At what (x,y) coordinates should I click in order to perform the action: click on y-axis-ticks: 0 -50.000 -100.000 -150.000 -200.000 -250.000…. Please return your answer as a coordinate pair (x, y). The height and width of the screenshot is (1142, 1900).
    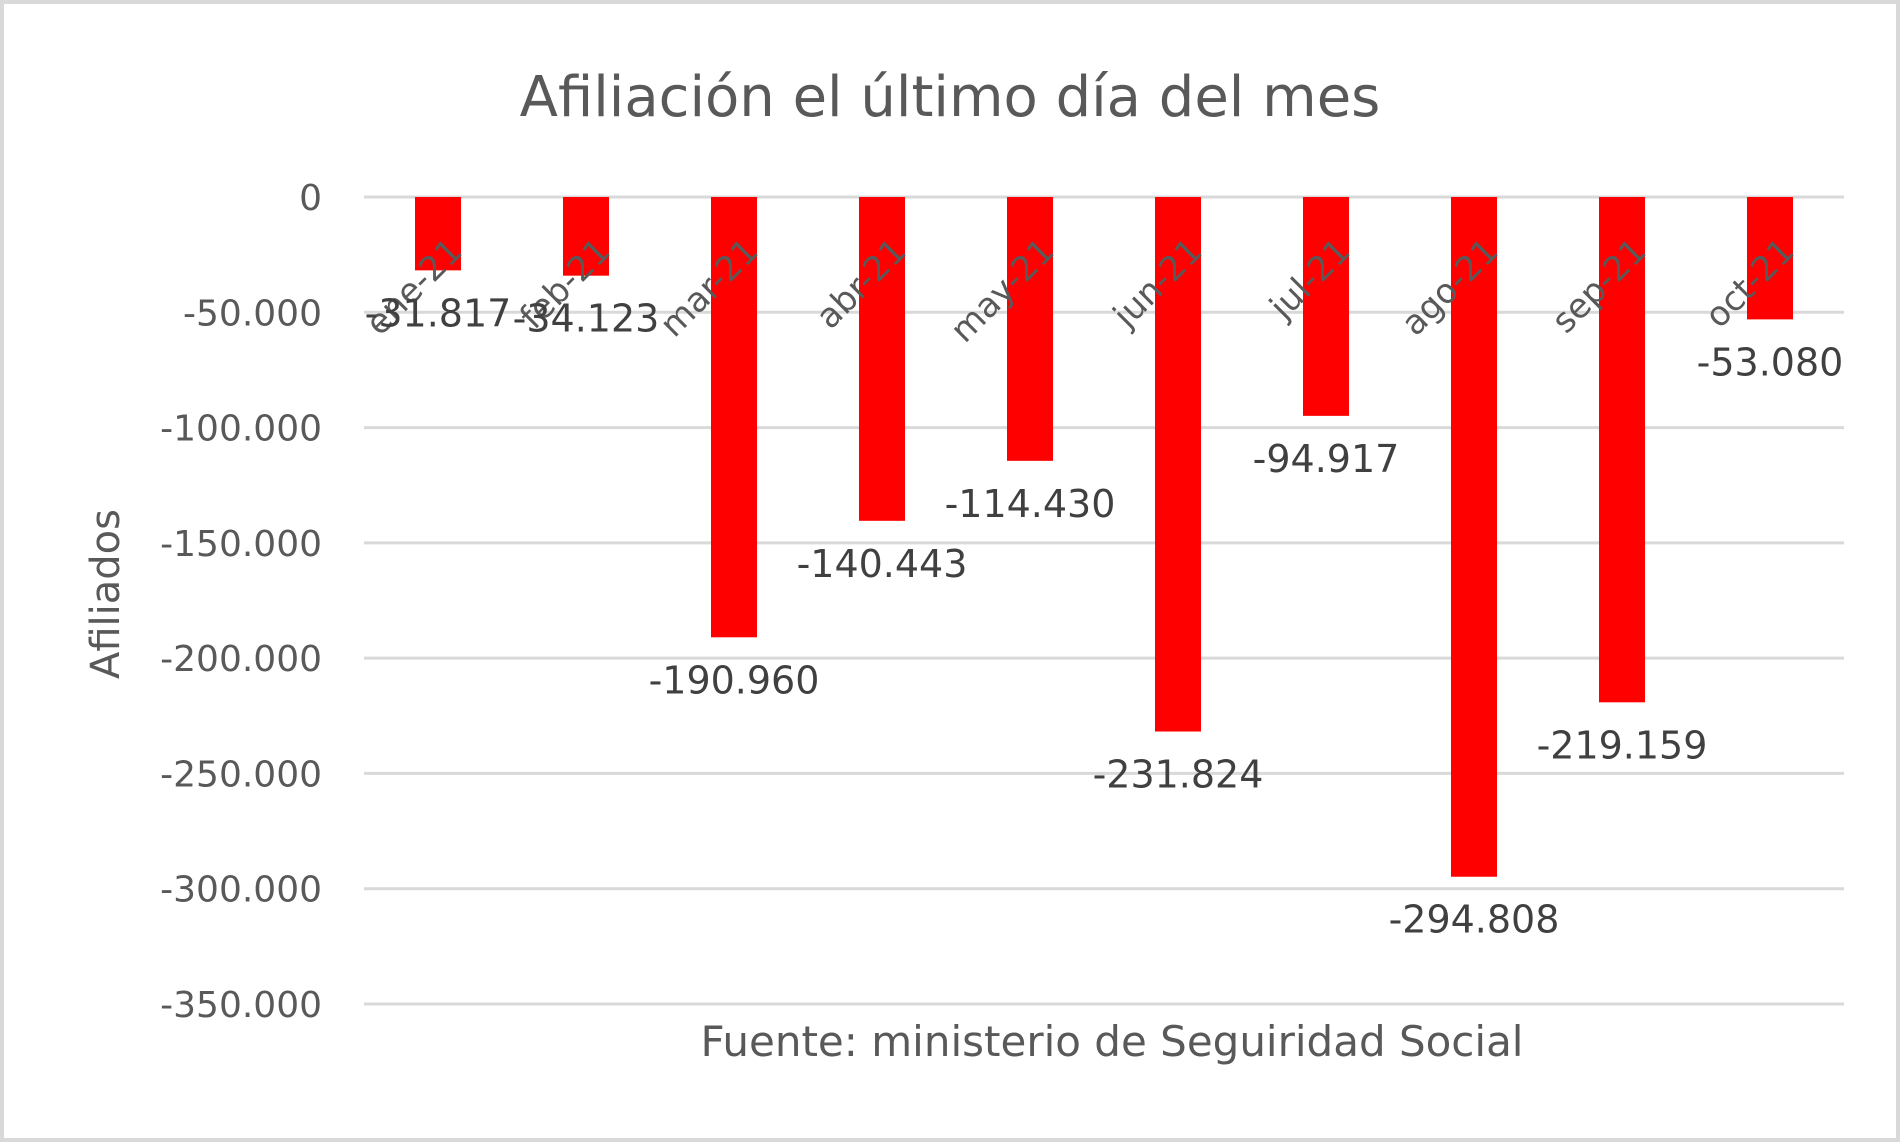
    Looking at the image, I should click on (241, 602).